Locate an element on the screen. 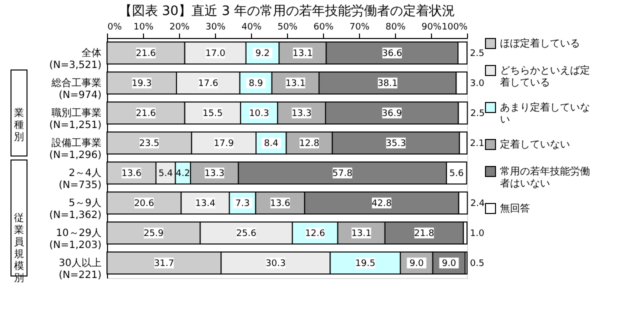 Image resolution: width=640 pixels, height=328 pixels. data-label: 17.0 is located at coordinates (215, 54).